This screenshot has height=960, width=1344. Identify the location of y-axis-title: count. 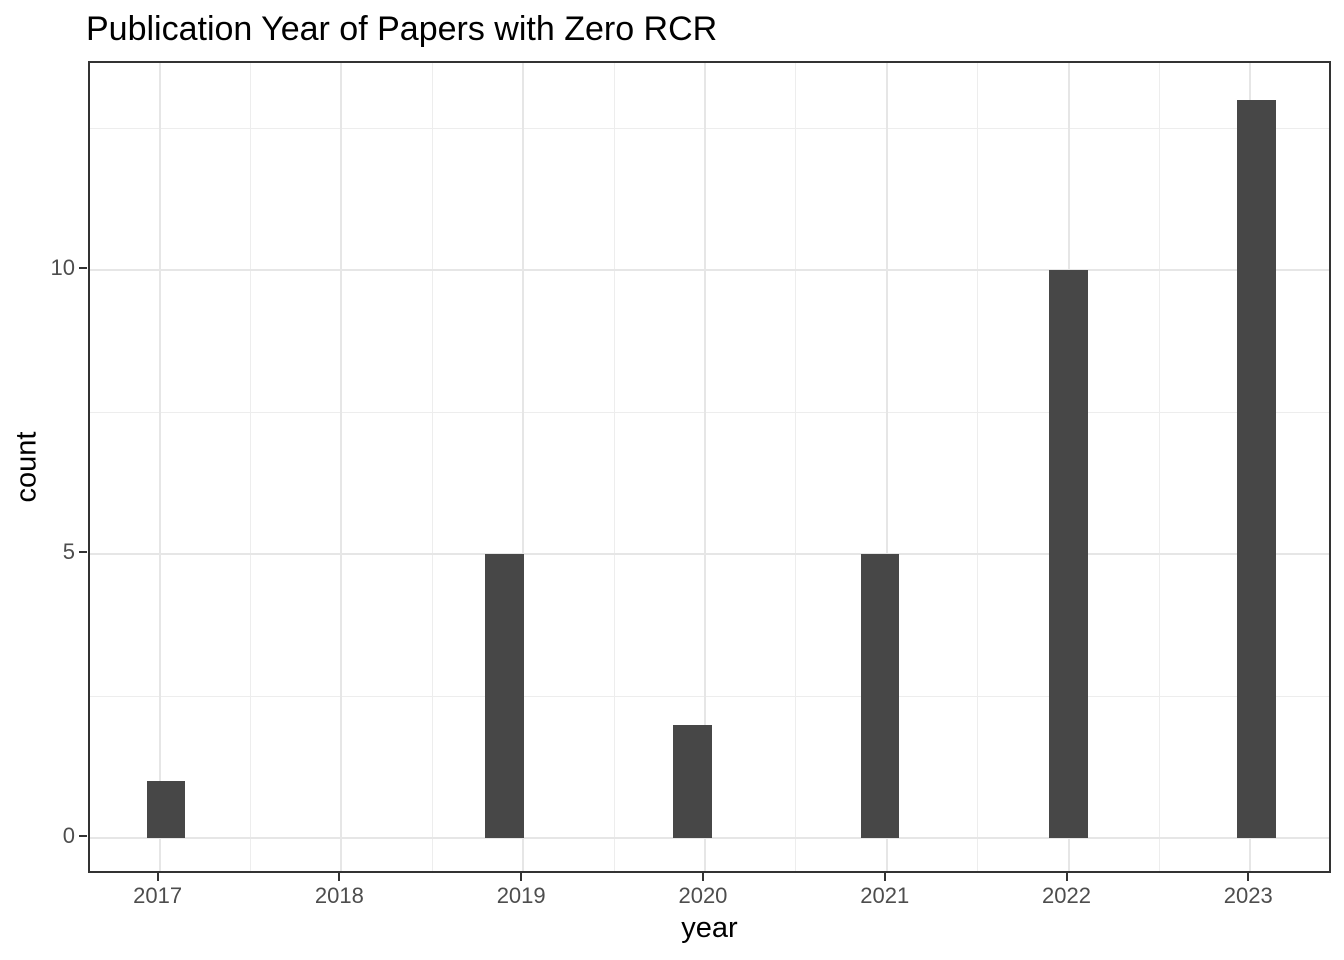
(26, 467).